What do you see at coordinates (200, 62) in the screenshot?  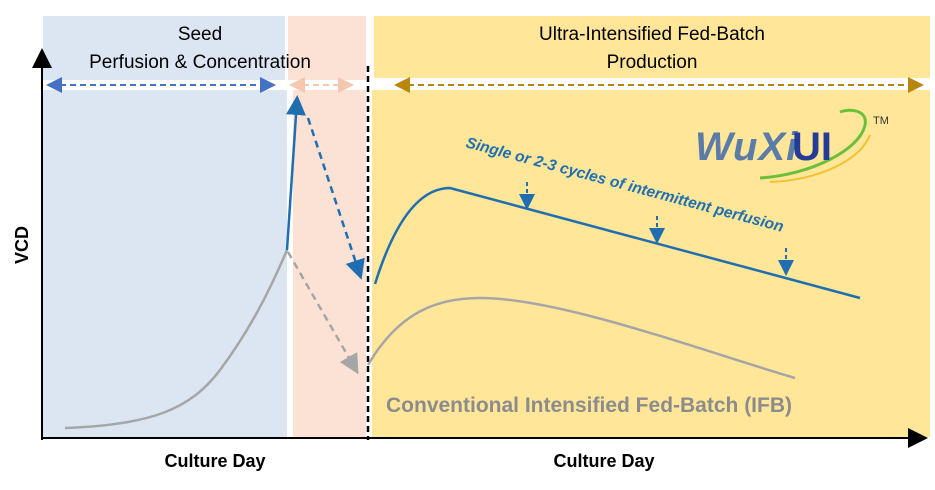 I see `seed-subtitle: Perfusion & Concentration` at bounding box center [200, 62].